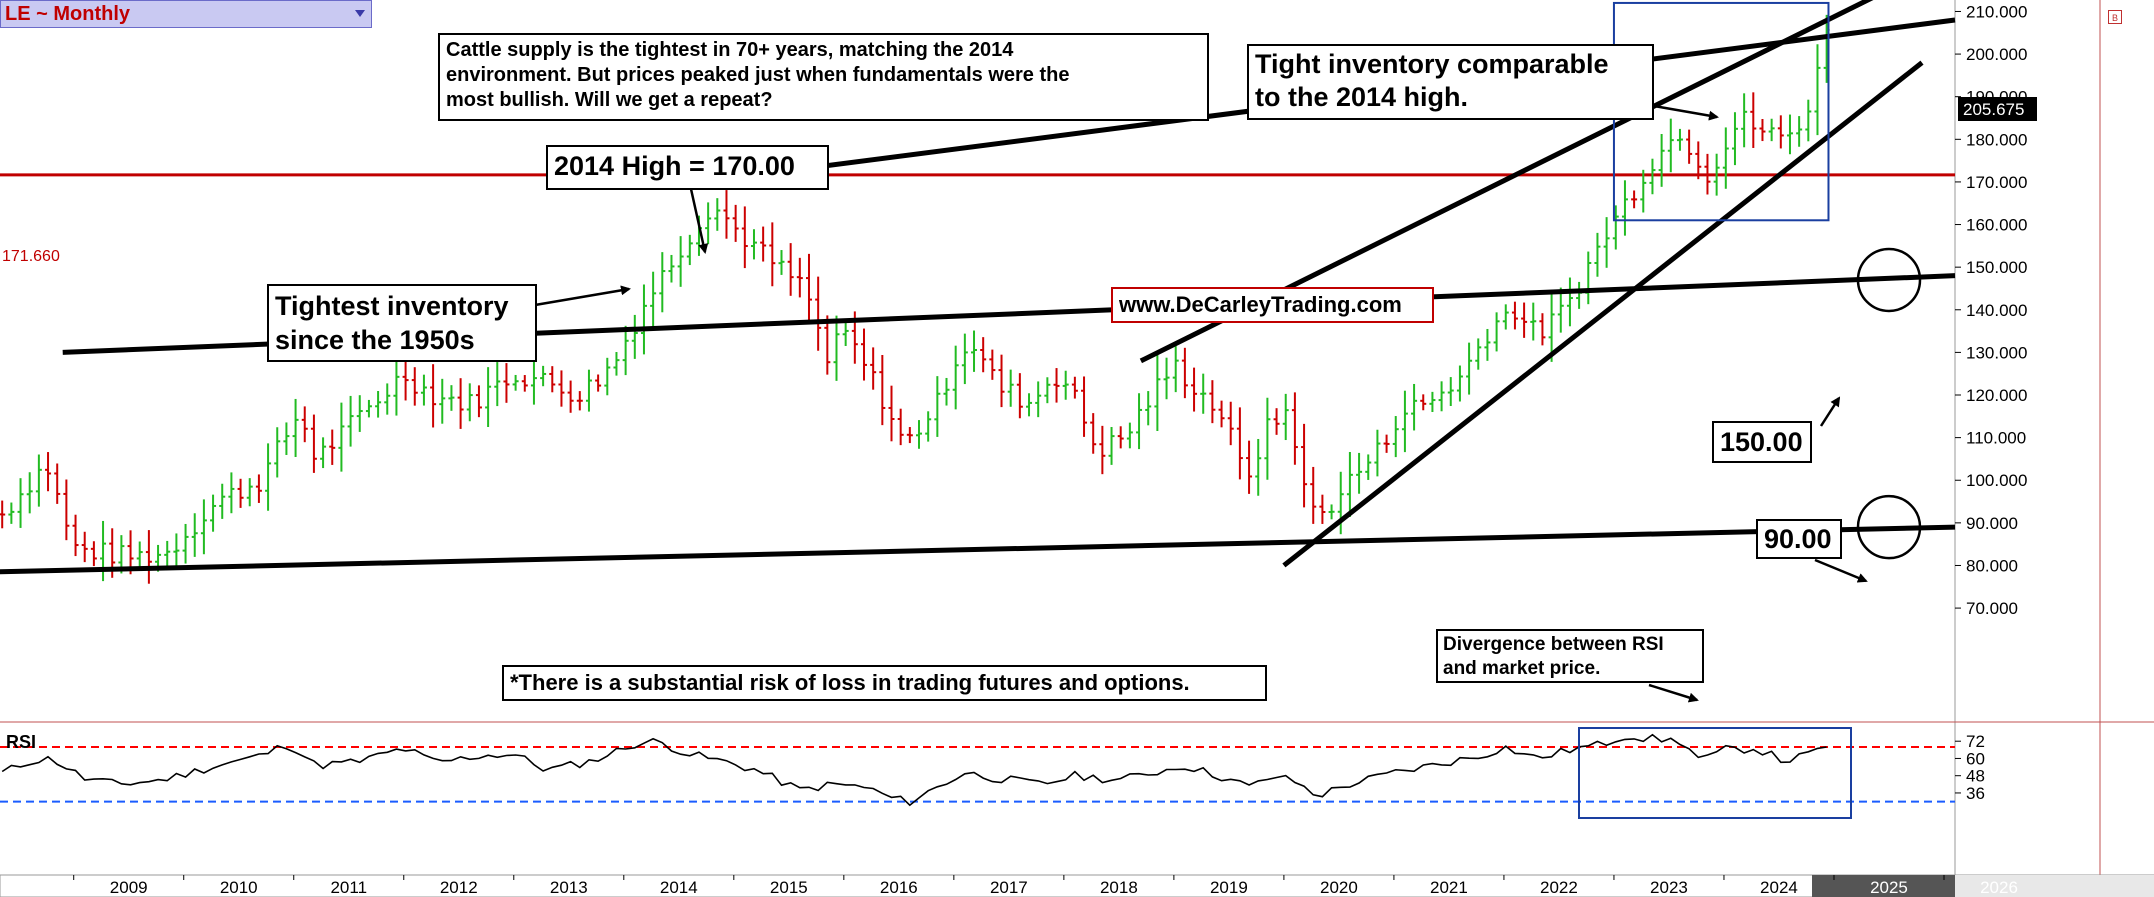 The image size is (2154, 897). I want to click on rsi-tick-label: 48, so click(1975, 776).